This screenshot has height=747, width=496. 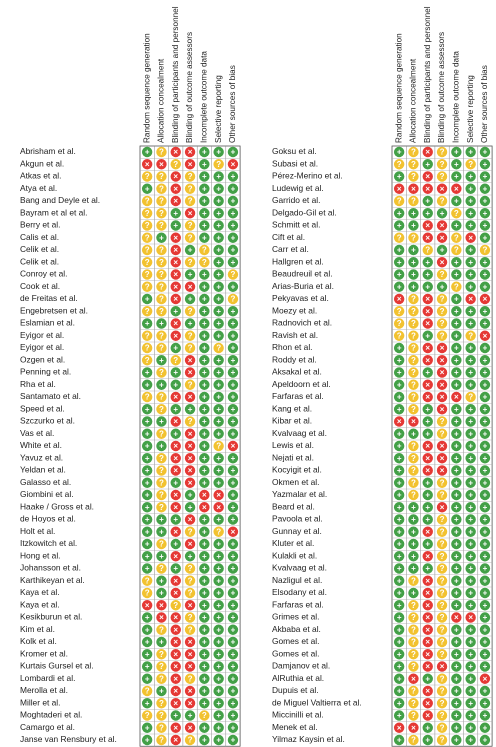 What do you see at coordinates (303, 286) in the screenshot?
I see `study-name: Arias-Buria et al.` at bounding box center [303, 286].